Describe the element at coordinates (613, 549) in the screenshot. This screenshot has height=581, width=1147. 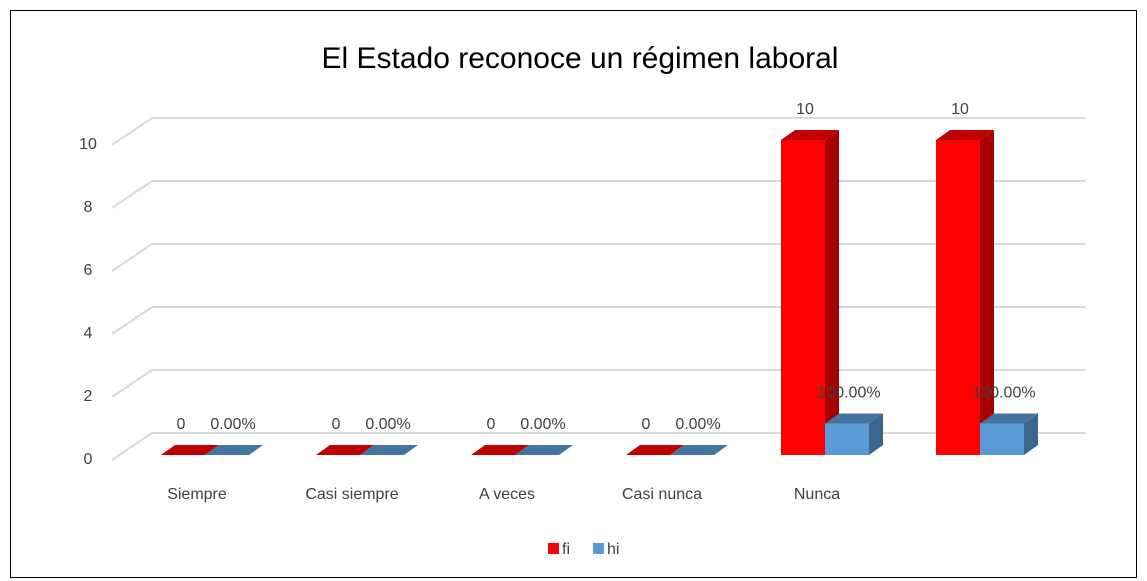
I see `legend-label: hi` at that location.